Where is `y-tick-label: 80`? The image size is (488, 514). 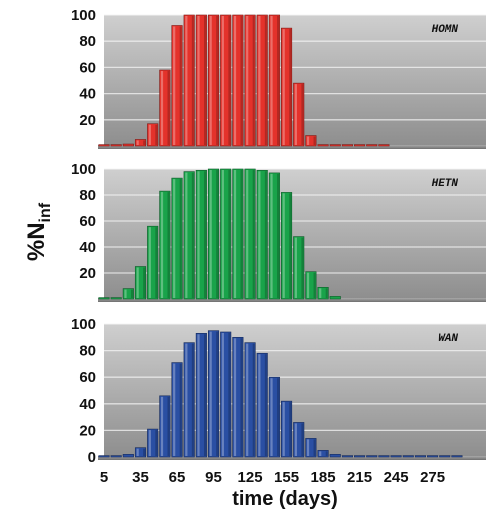 y-tick-label: 80 is located at coordinates (87, 351).